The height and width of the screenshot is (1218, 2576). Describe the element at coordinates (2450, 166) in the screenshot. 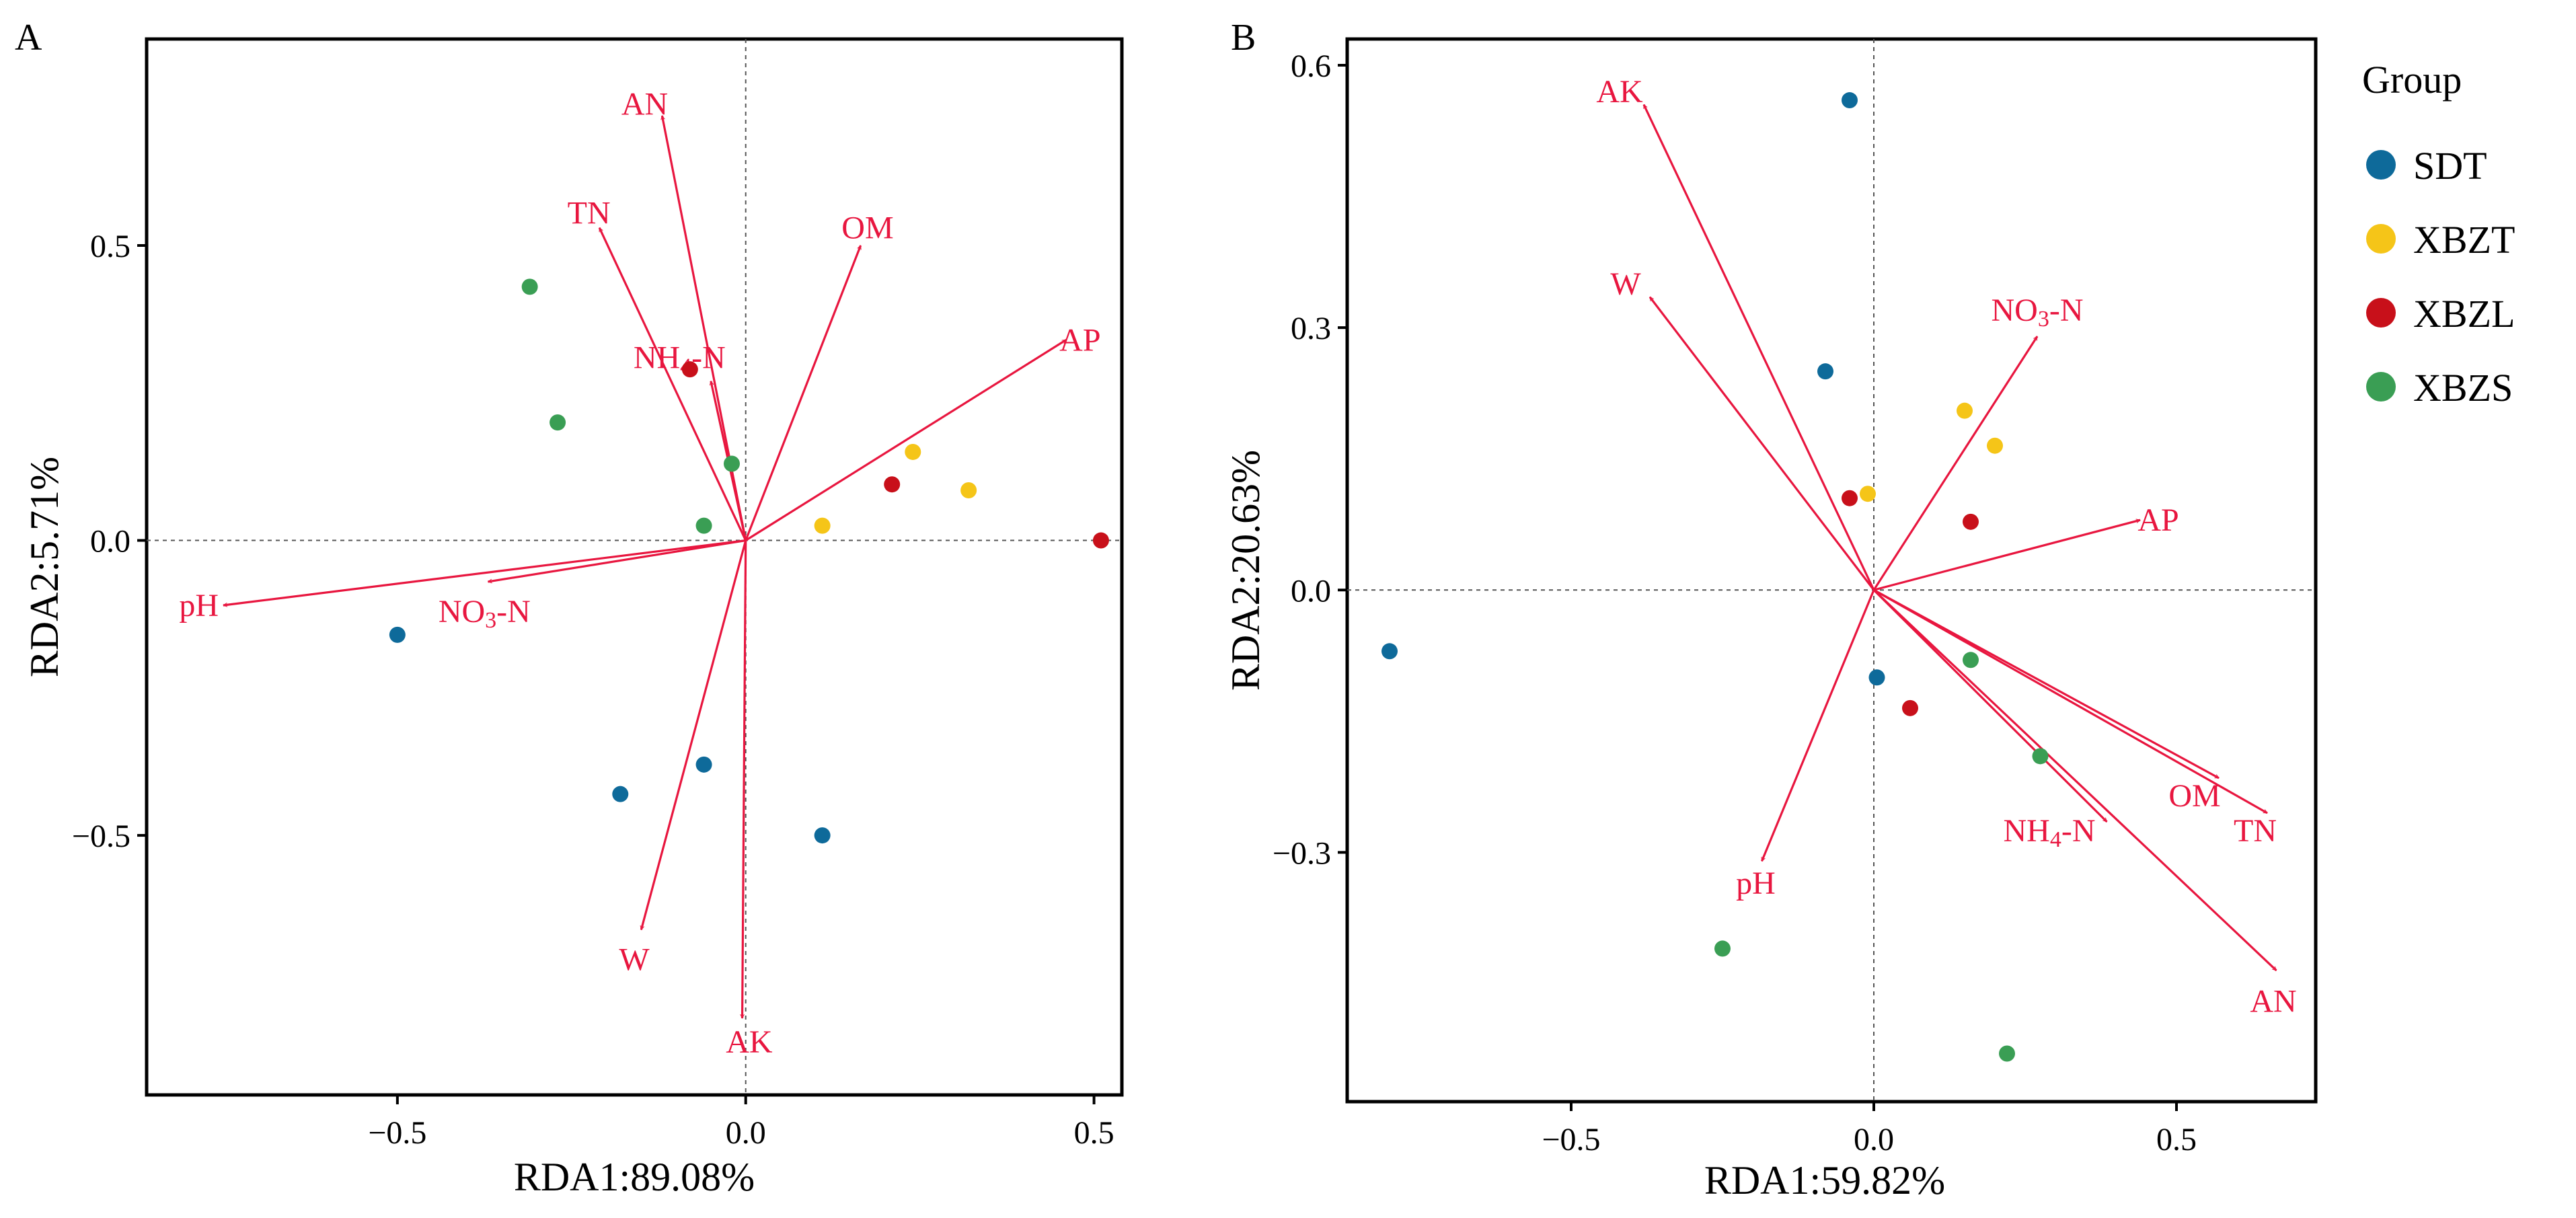

I see `legend-label-sdt: SDT` at that location.